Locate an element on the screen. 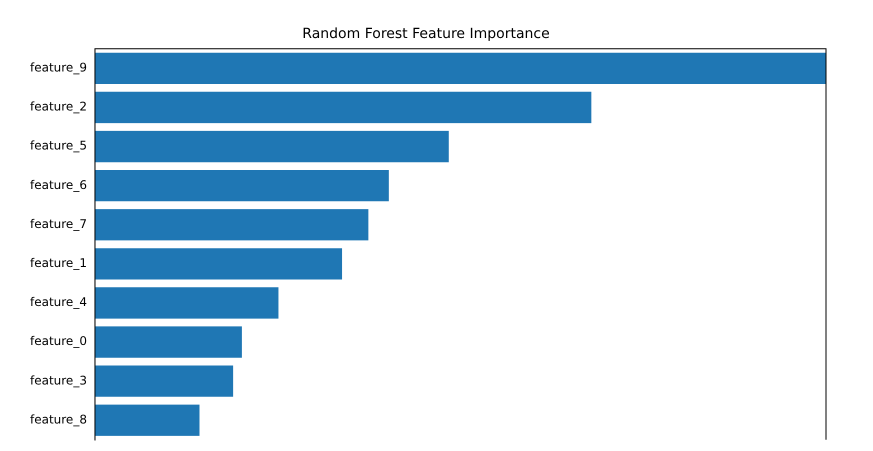 Image resolution: width=873 pixels, height=451 pixels. y-tick-label: feature_7 is located at coordinates (58, 223).